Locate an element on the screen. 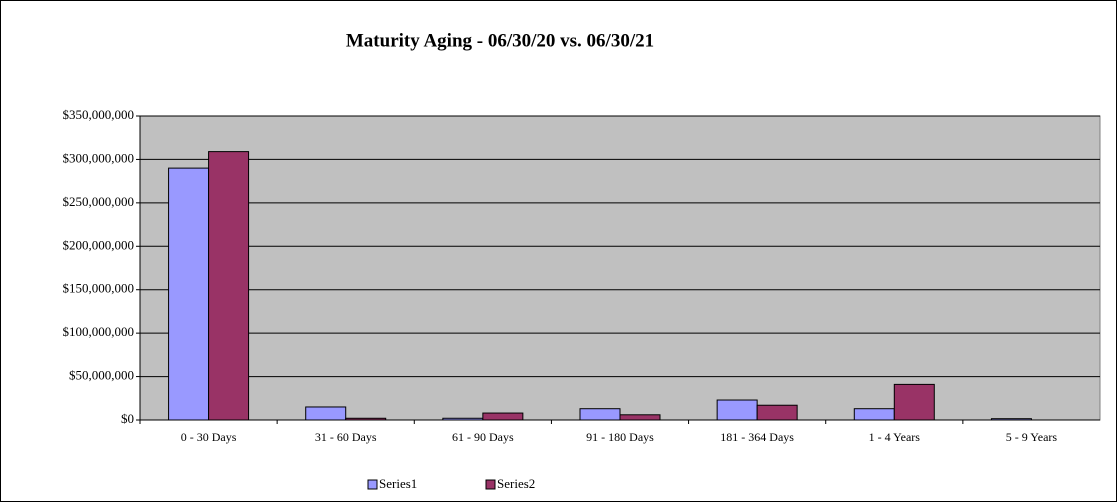 This screenshot has width=1118, height=502. y-tick-label: $0 is located at coordinates (127, 418).